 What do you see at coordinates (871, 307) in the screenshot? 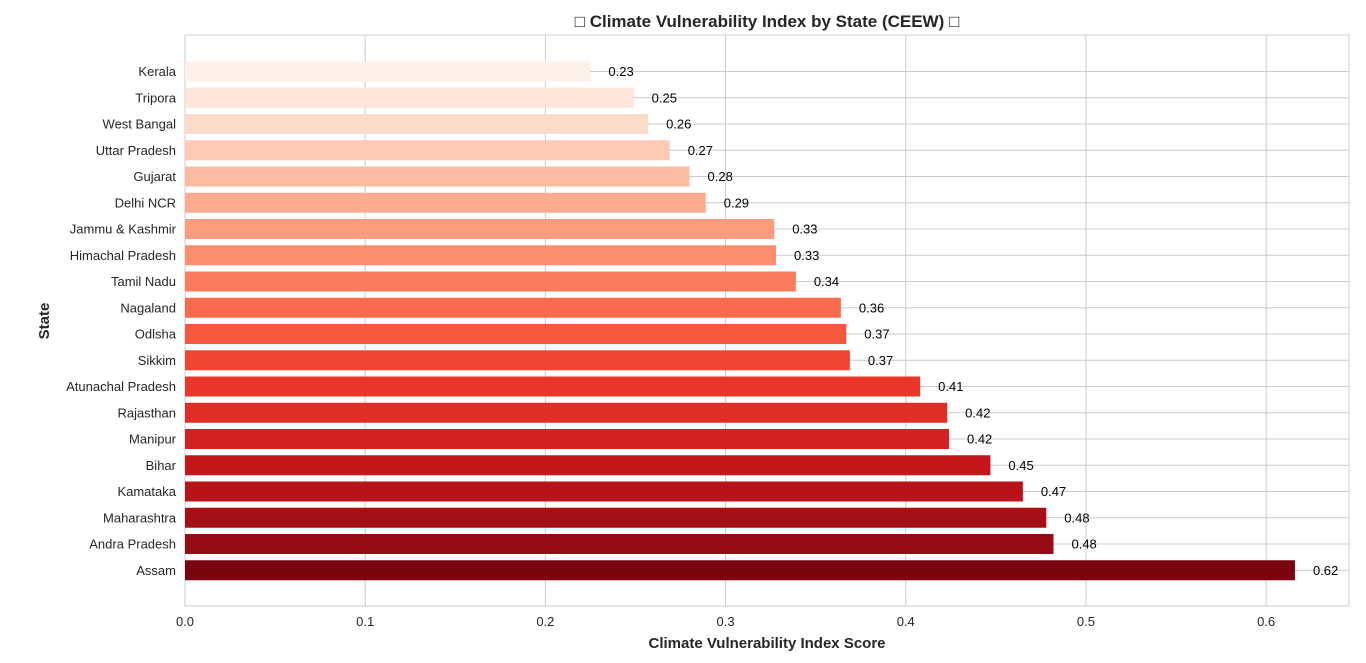
I see `data-label: 0.36` at bounding box center [871, 307].